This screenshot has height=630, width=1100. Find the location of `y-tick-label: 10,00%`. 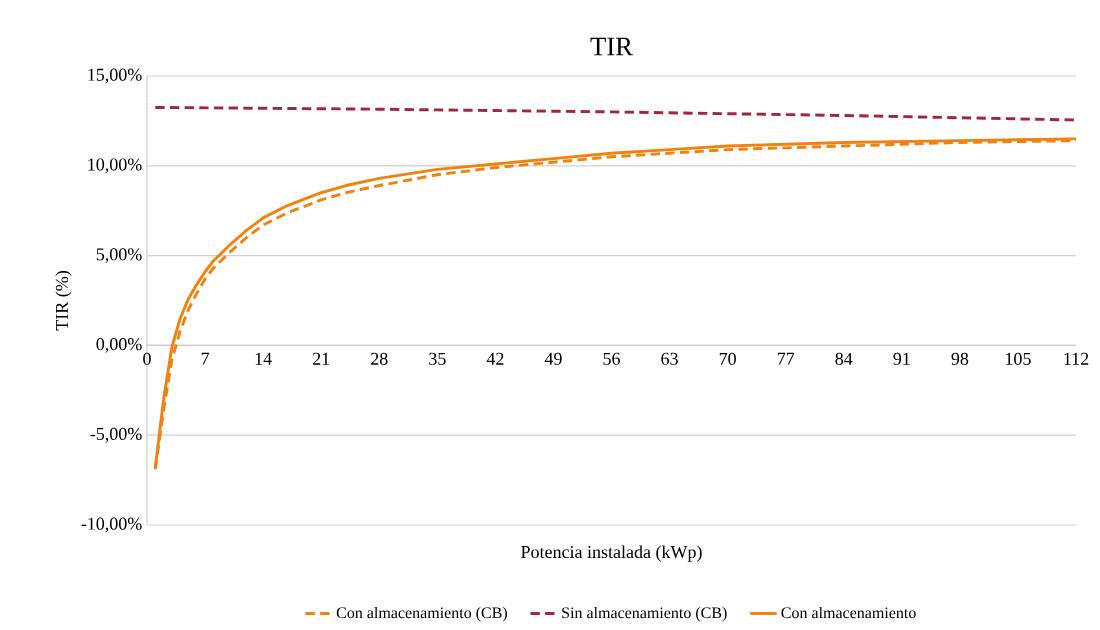

y-tick-label: 10,00% is located at coordinates (115, 166).